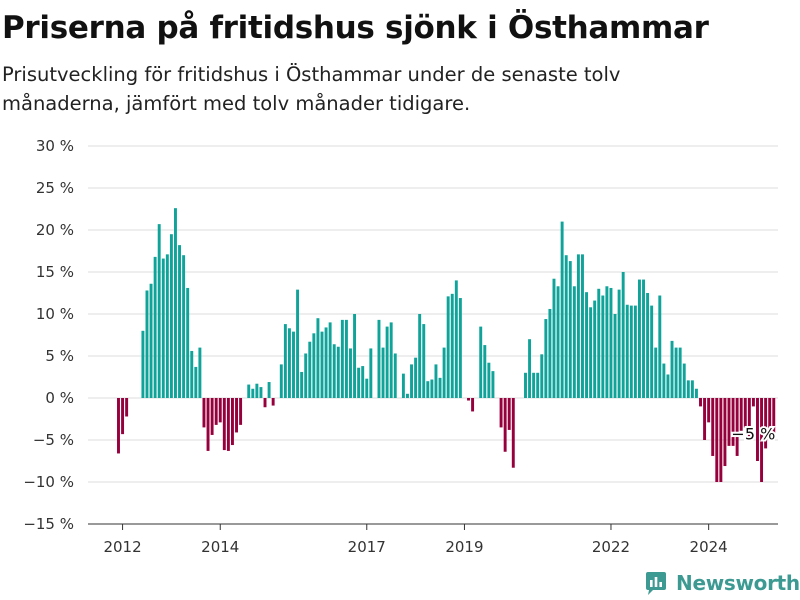 The image size is (800, 600). What do you see at coordinates (753, 433) in the screenshot?
I see `annotations: −5 %` at bounding box center [753, 433].